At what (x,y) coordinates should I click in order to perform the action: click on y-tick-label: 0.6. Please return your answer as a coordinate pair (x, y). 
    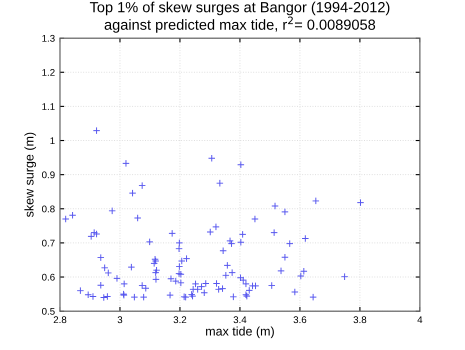
    Looking at the image, I should click on (48, 277).